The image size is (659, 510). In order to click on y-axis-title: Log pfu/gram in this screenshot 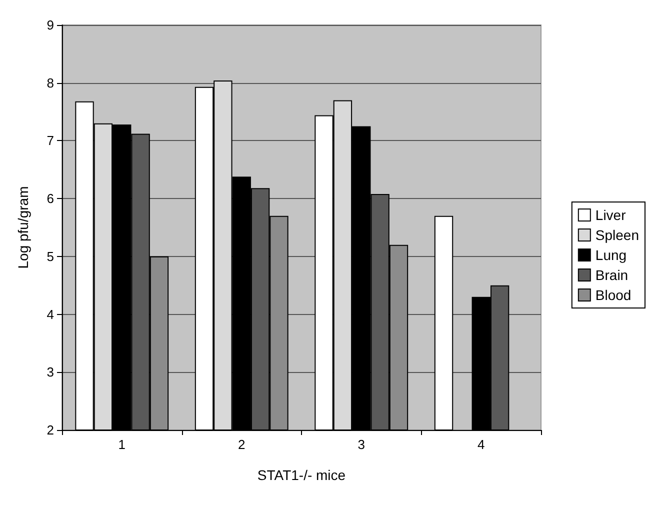, I will do `click(23, 227)`.